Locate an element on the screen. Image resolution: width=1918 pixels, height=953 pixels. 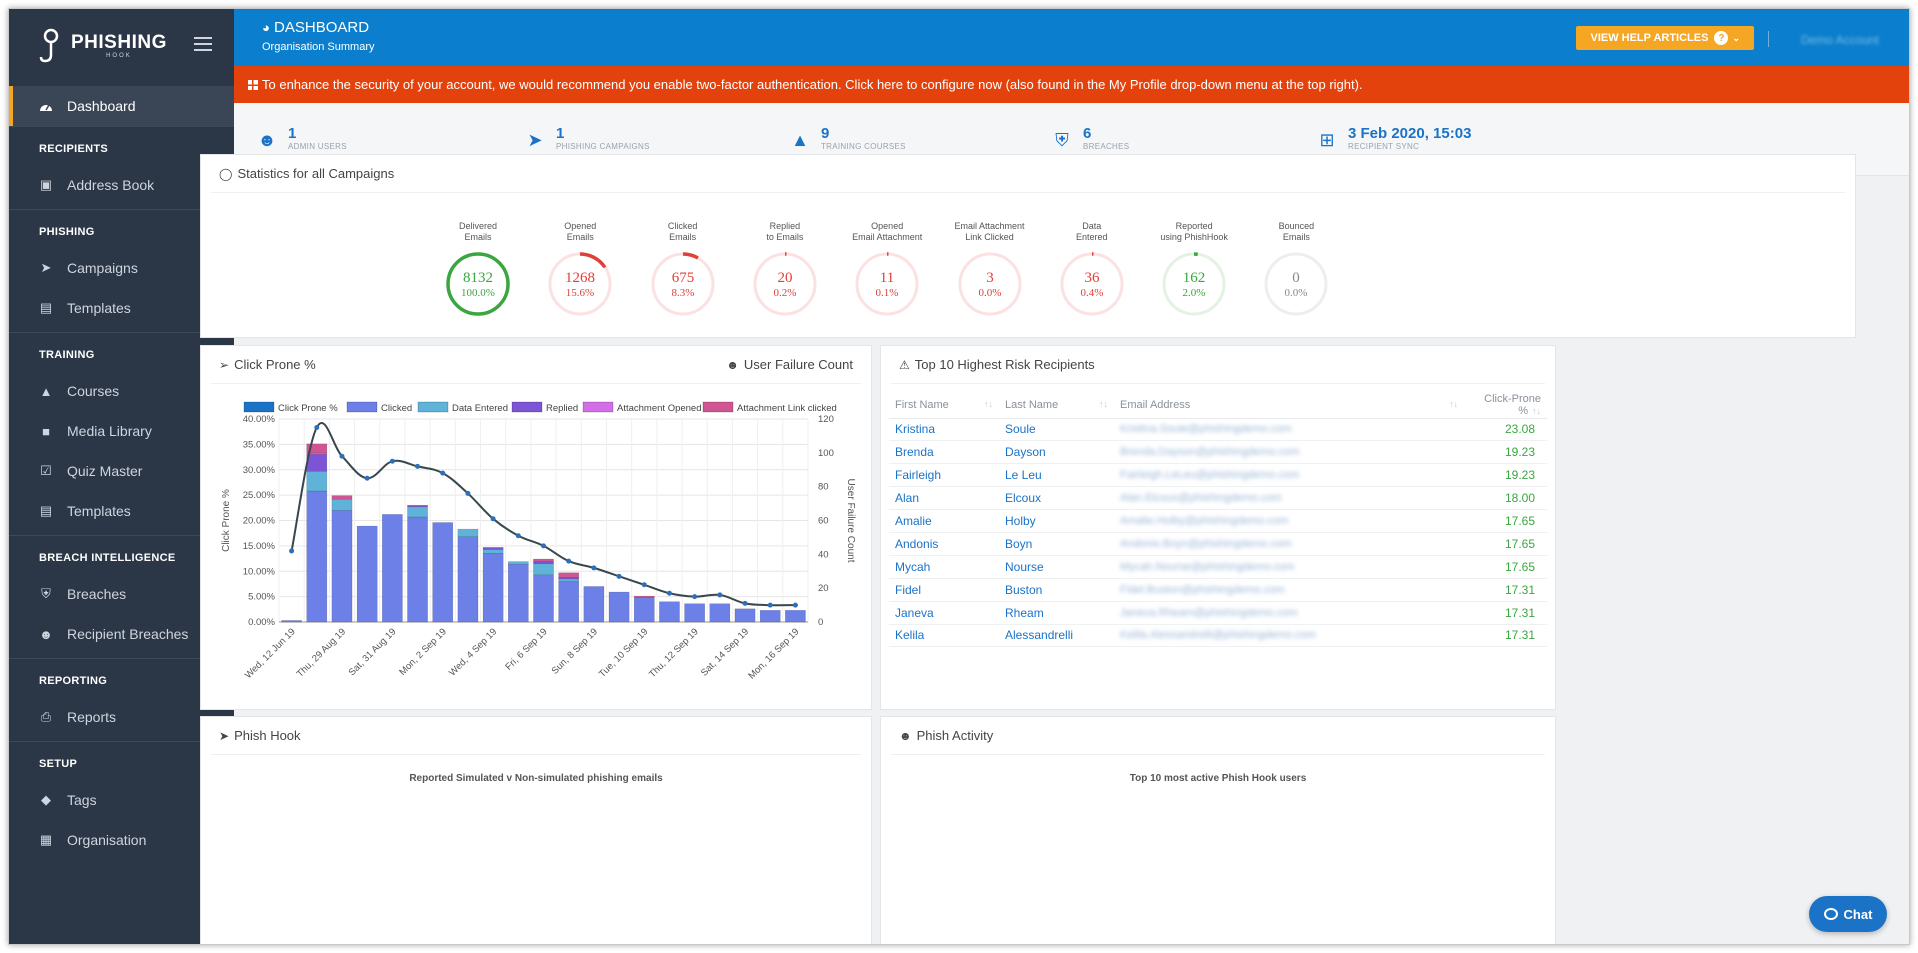
legend-item: Attachment Opened is located at coordinates (642, 407).